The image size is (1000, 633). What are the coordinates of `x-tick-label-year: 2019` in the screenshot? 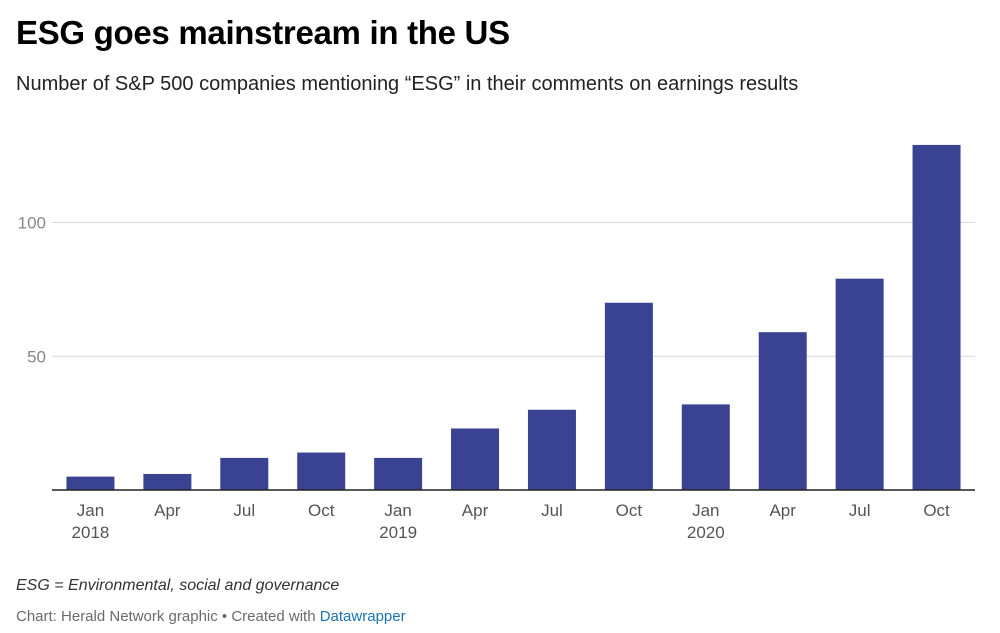 It's located at (398, 532).